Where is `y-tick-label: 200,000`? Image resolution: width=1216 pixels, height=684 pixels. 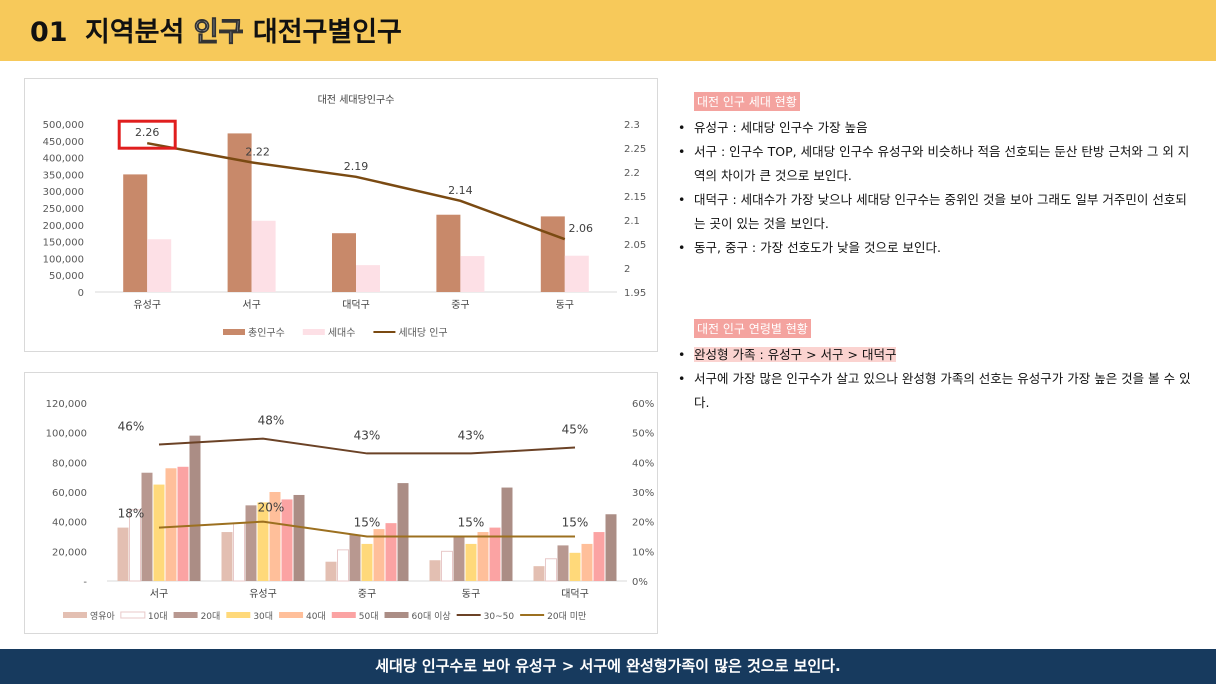
y-tick-label: 200,000 is located at coordinates (63, 226).